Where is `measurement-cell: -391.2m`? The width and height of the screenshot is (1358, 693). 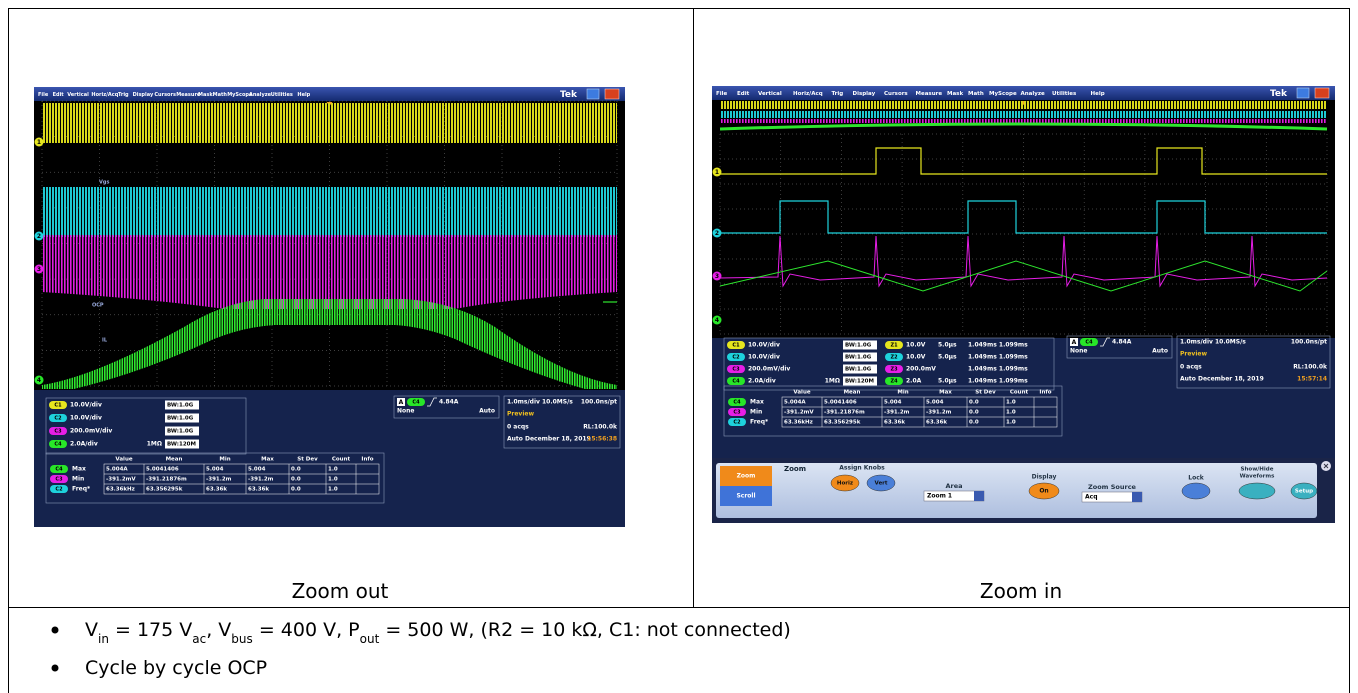
measurement-cell: -391.2m is located at coordinates (897, 413).